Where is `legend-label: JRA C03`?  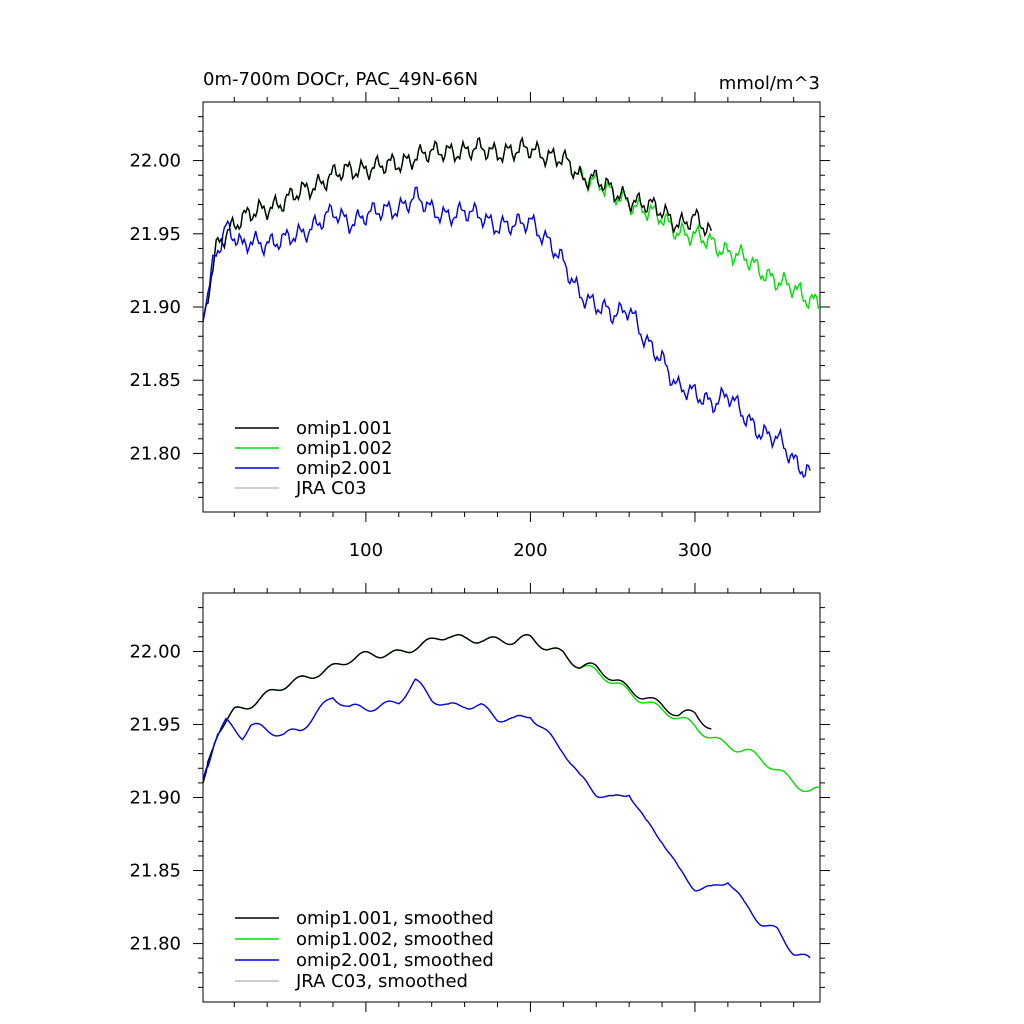
legend-label: JRA C03 is located at coordinates (331, 488).